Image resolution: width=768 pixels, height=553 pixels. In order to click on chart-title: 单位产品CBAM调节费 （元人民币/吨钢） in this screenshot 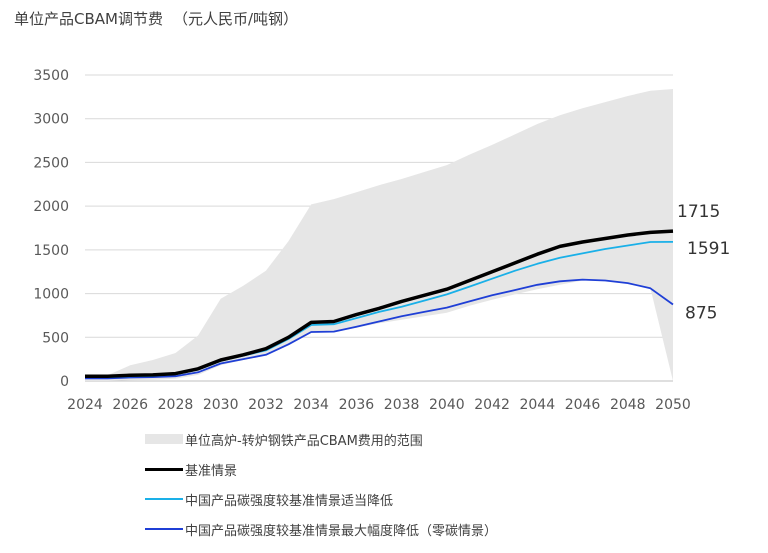, I will do `click(156, 18)`.